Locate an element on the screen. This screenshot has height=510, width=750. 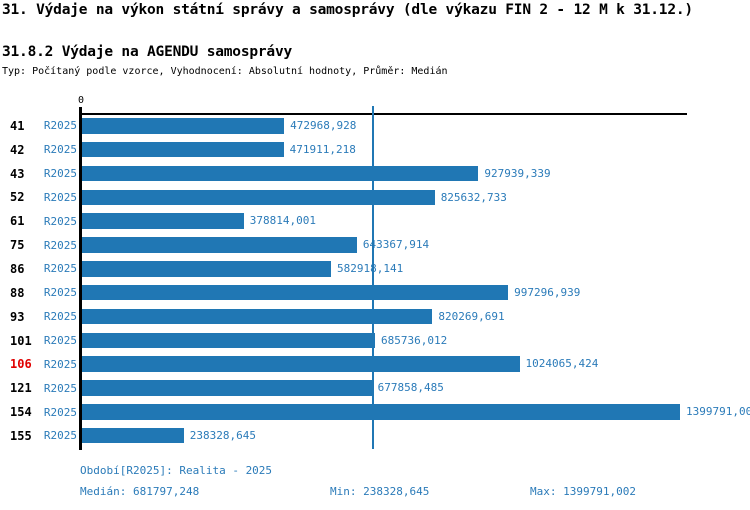
category-label: 154 is located at coordinates (21, 412).